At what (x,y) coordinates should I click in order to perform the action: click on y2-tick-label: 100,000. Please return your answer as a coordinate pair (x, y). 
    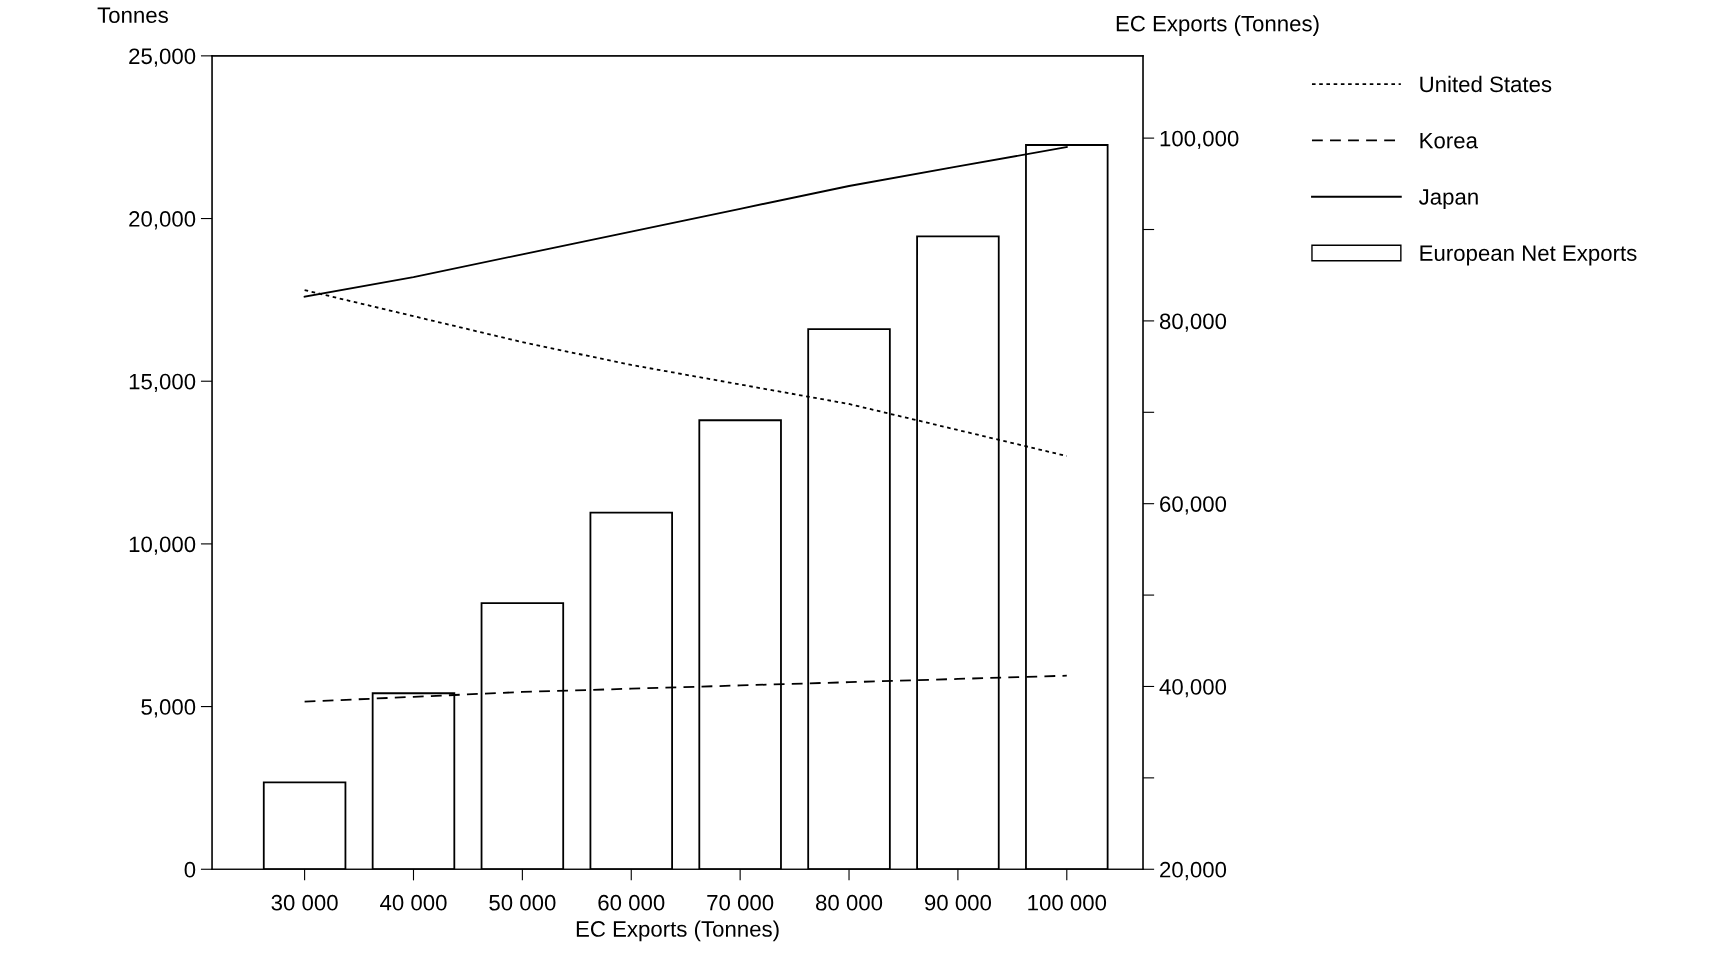
    Looking at the image, I should click on (1199, 140).